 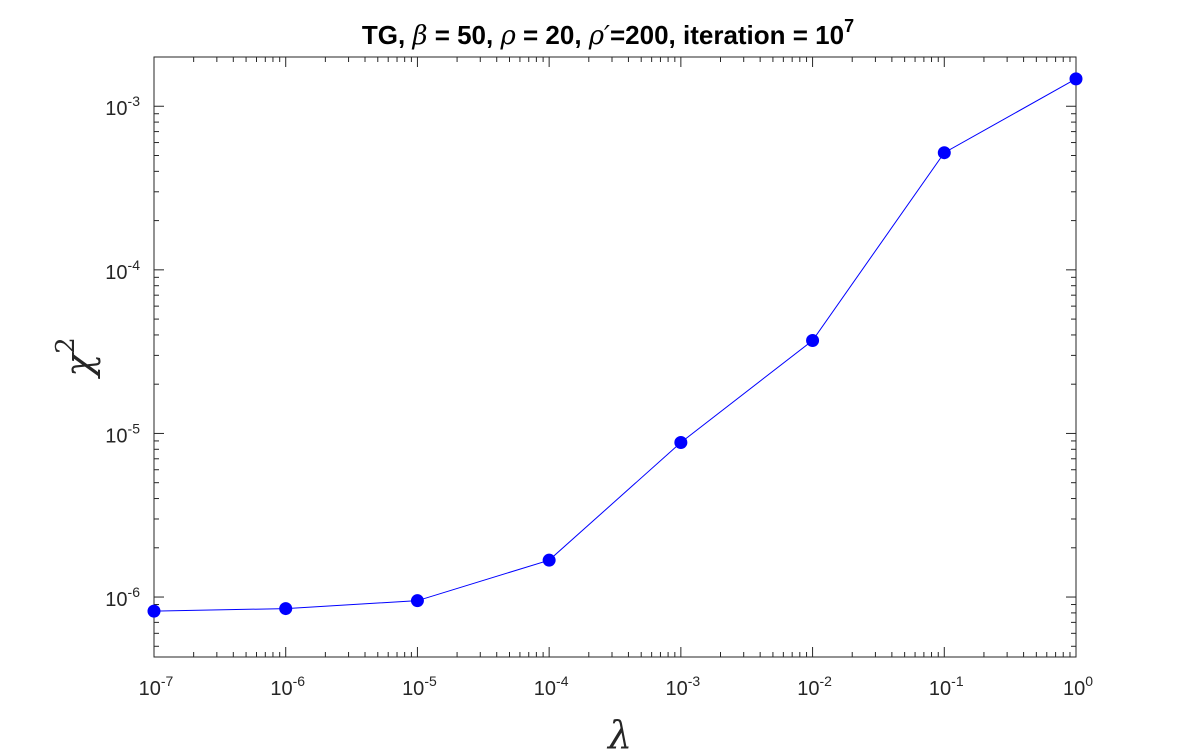 What do you see at coordinates (419, 686) in the screenshot?
I see `x-tick-label: 10⁻⁵` at bounding box center [419, 686].